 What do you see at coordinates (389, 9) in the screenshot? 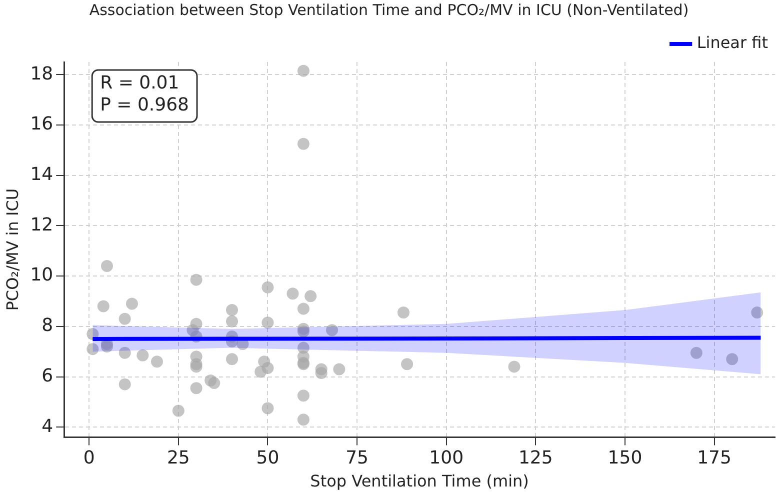
I see `chart-title: Association between Stop Ventilation Time and PCO₂/MV in ICU (Non-Ventilated)` at bounding box center [389, 9].